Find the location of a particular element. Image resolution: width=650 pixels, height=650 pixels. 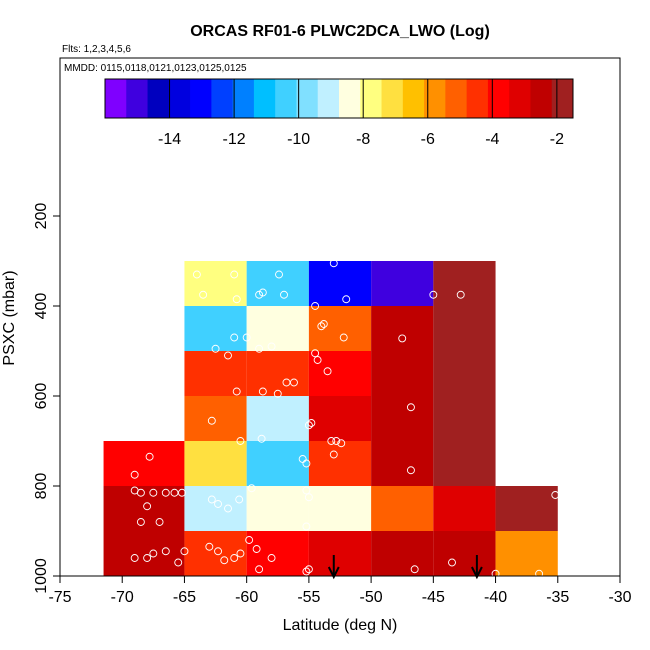

flights-subtitle: Flts: 1,2,3,4,5,6 is located at coordinates (96, 49).